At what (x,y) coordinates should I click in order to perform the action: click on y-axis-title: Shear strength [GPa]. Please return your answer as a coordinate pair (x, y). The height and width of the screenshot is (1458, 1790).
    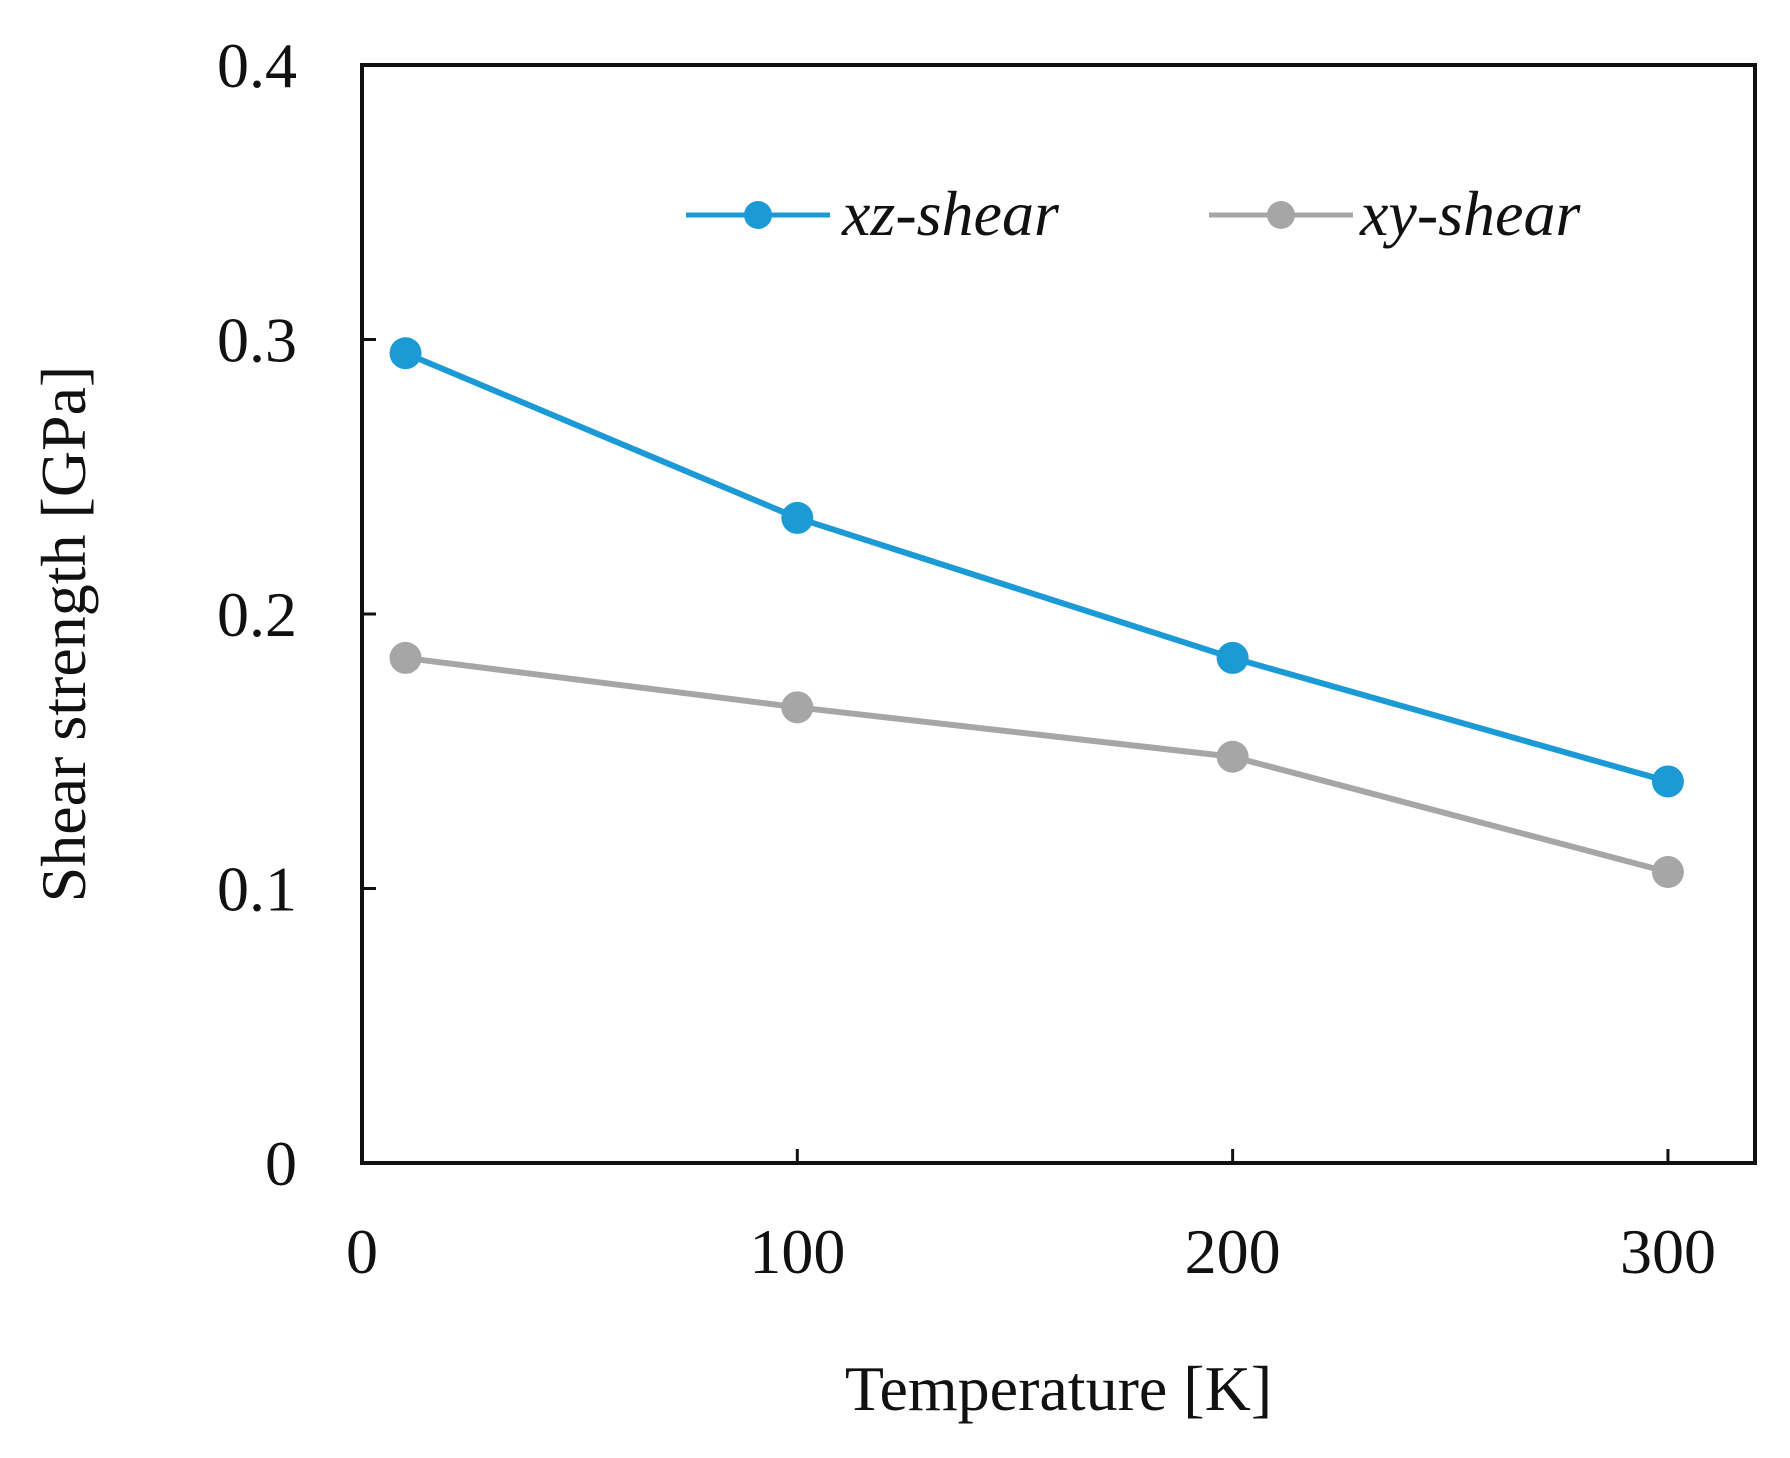
    Looking at the image, I should click on (63, 634).